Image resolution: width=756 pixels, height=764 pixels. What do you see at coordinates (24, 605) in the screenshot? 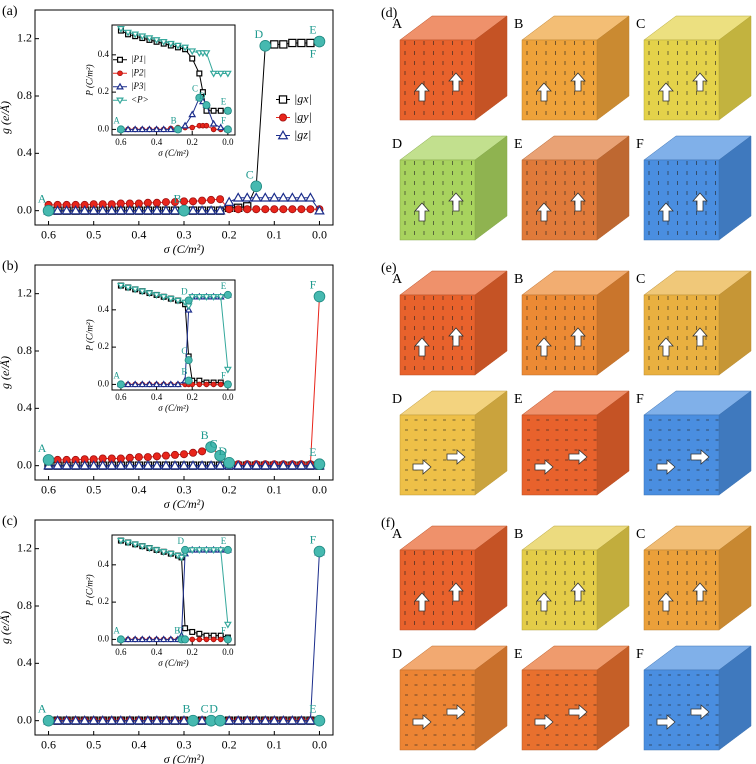
I see `y-tick-label: 0.8` at bounding box center [24, 605].